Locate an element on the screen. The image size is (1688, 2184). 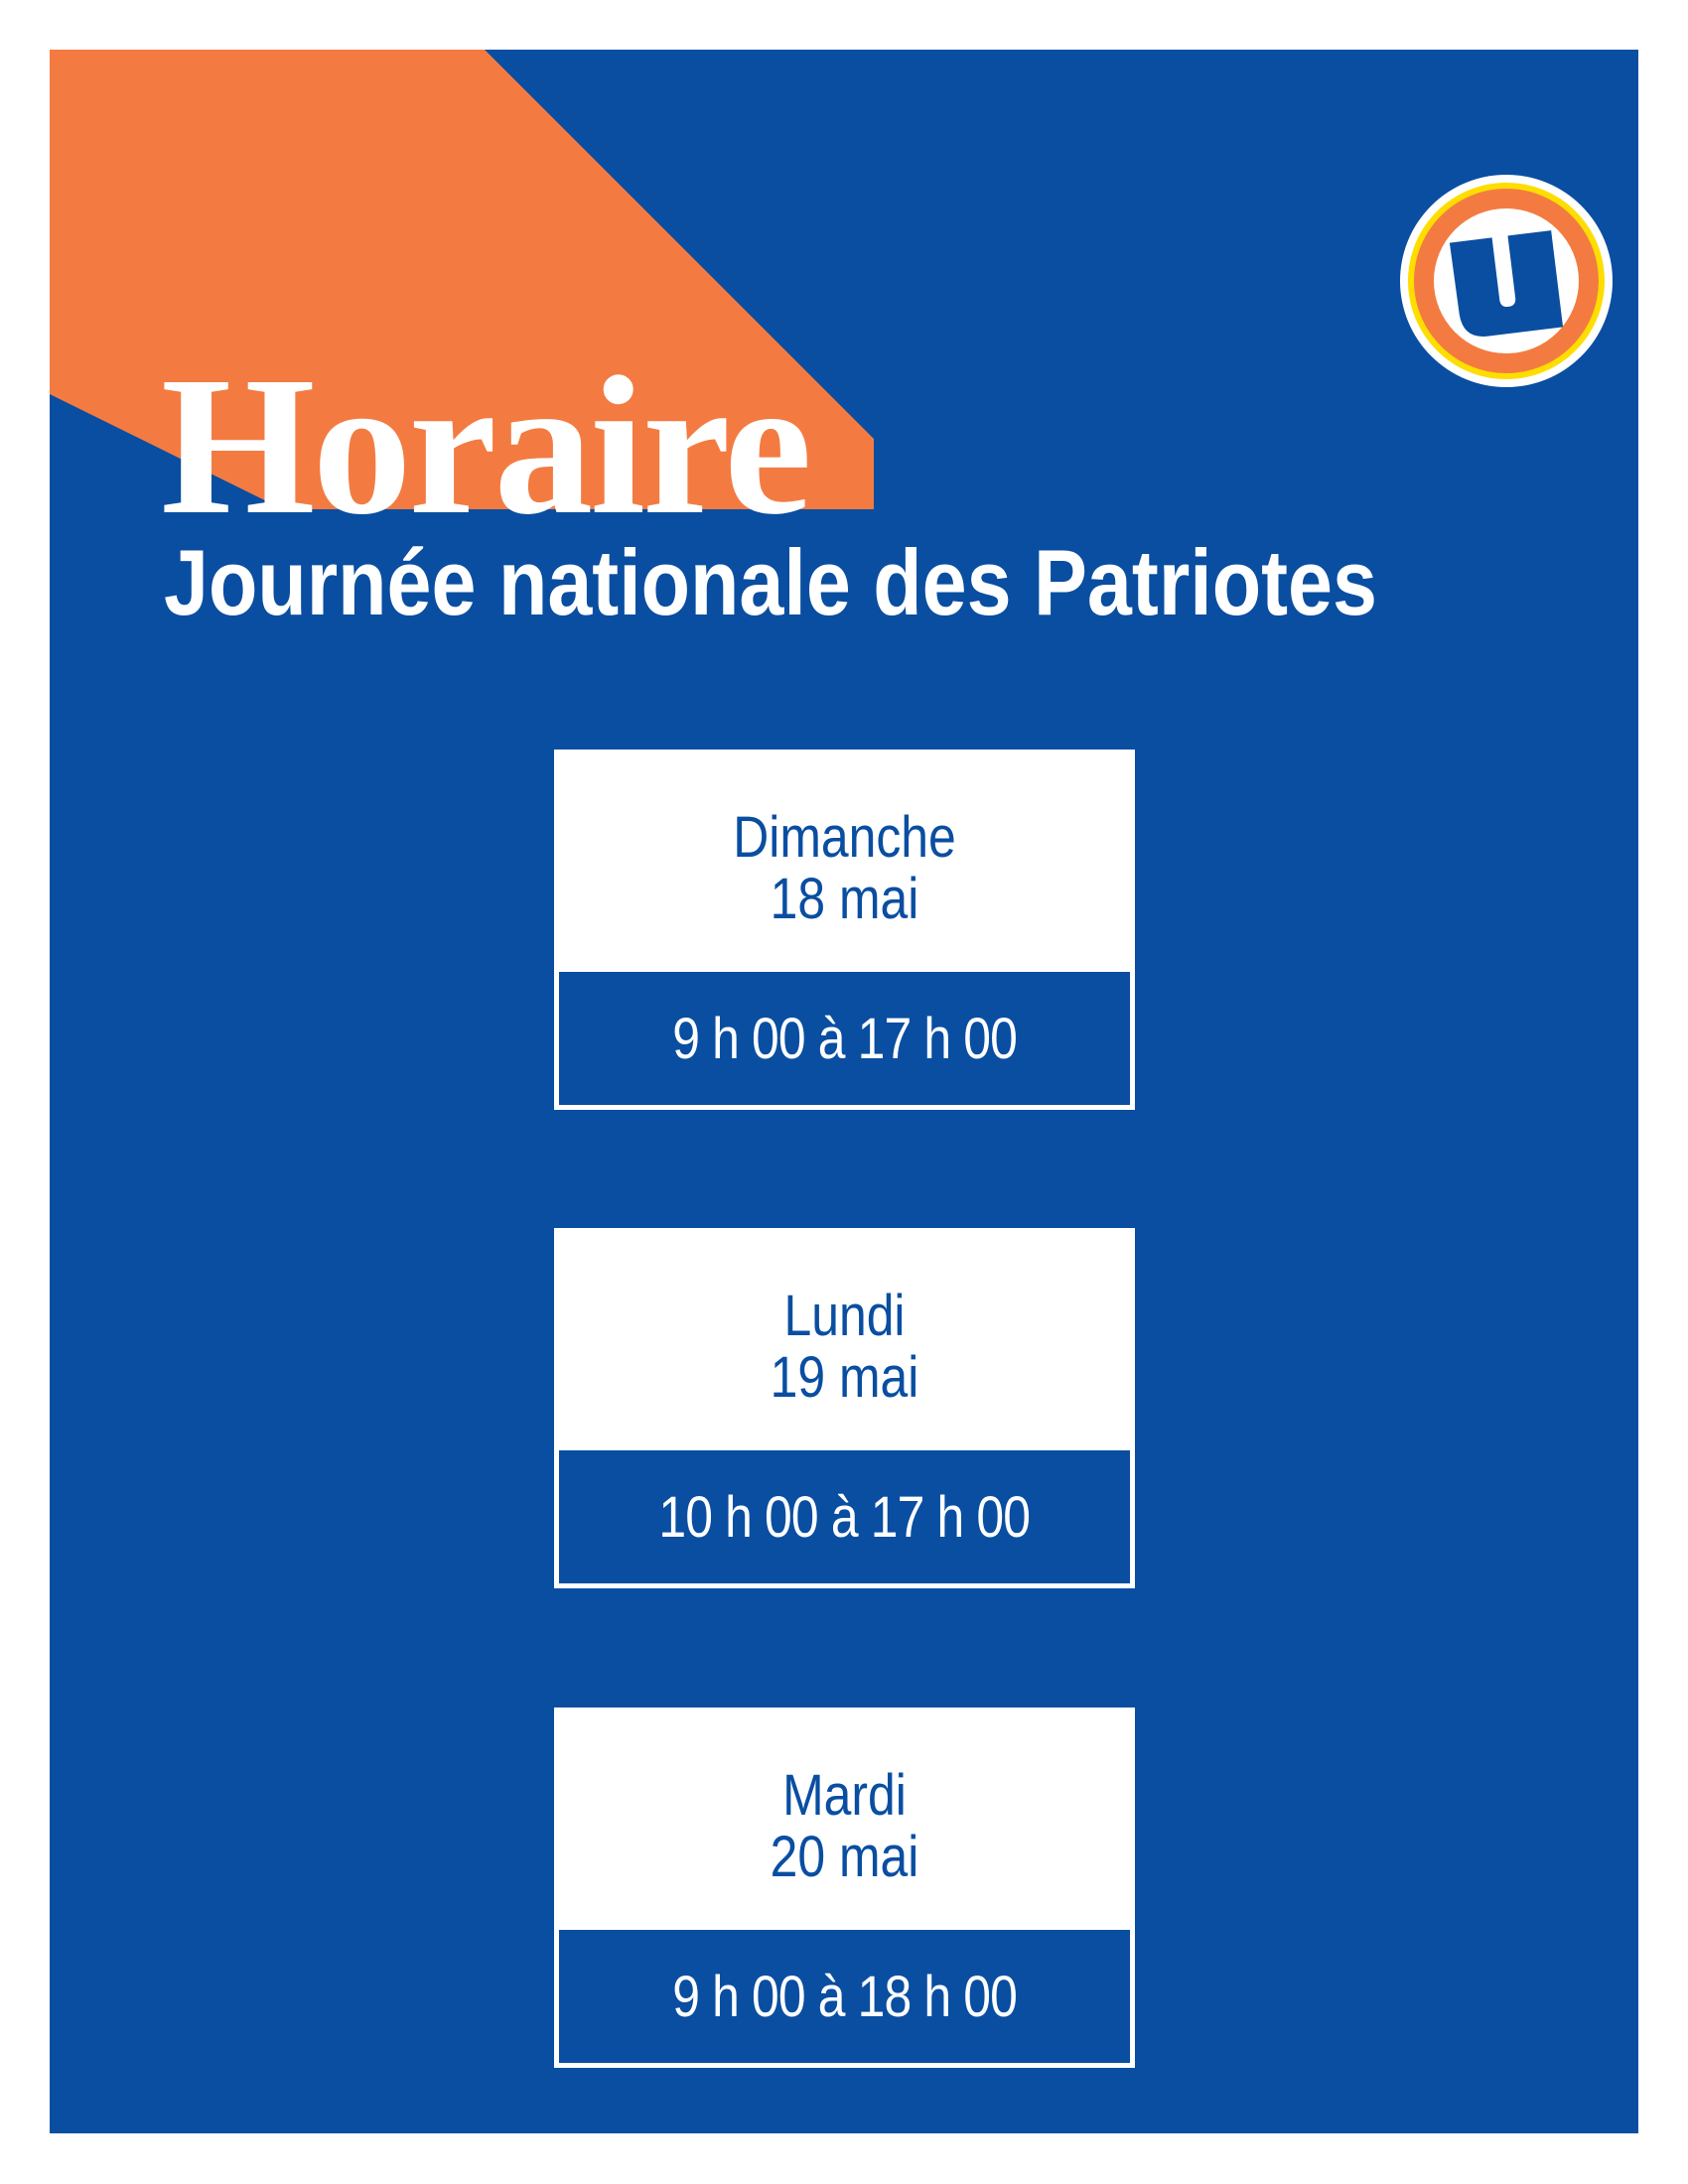
schedule-day: Lundi 19 mai is located at coordinates (844, 1347).